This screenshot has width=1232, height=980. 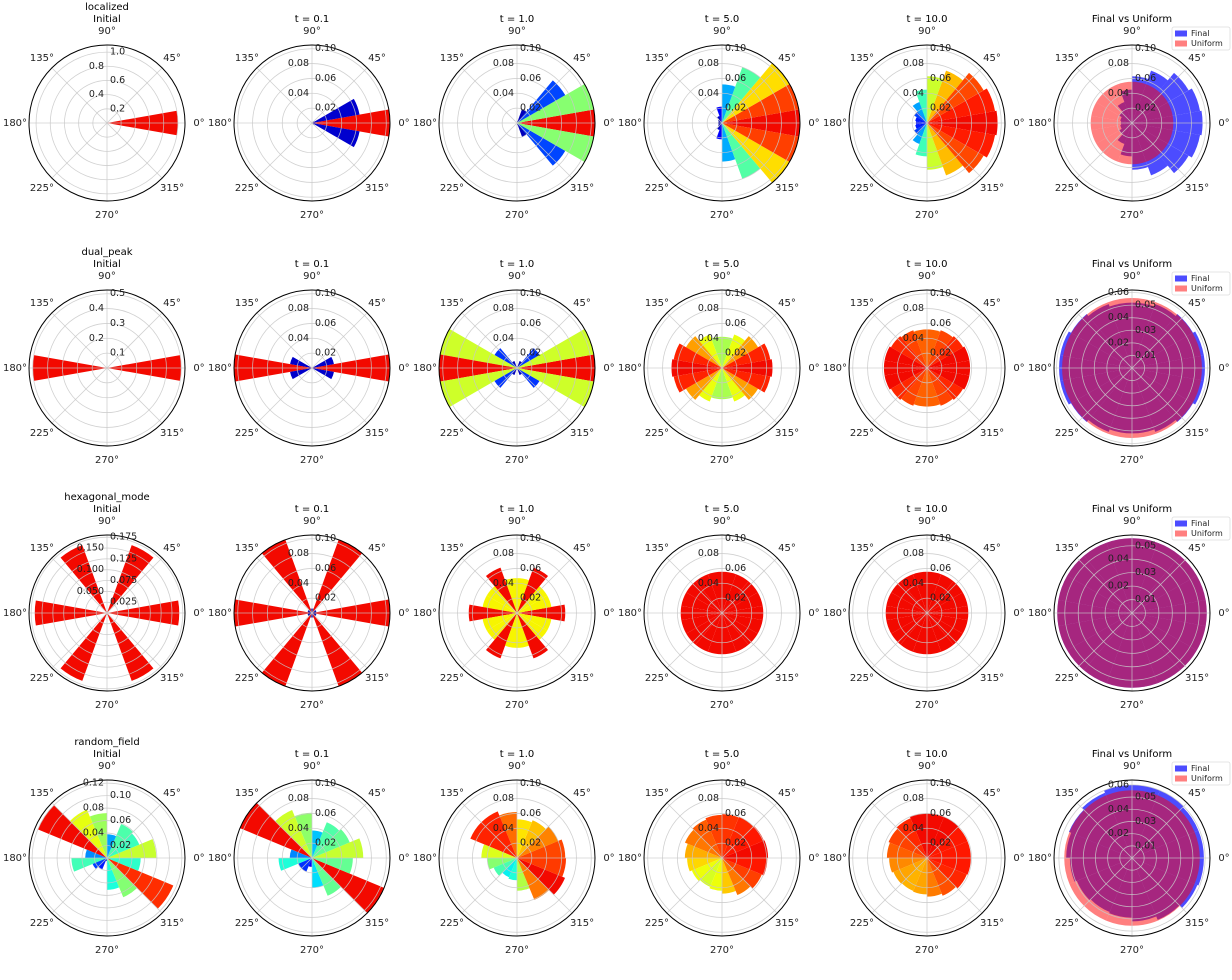 I want to click on polar-spine, so click(x=107, y=613).